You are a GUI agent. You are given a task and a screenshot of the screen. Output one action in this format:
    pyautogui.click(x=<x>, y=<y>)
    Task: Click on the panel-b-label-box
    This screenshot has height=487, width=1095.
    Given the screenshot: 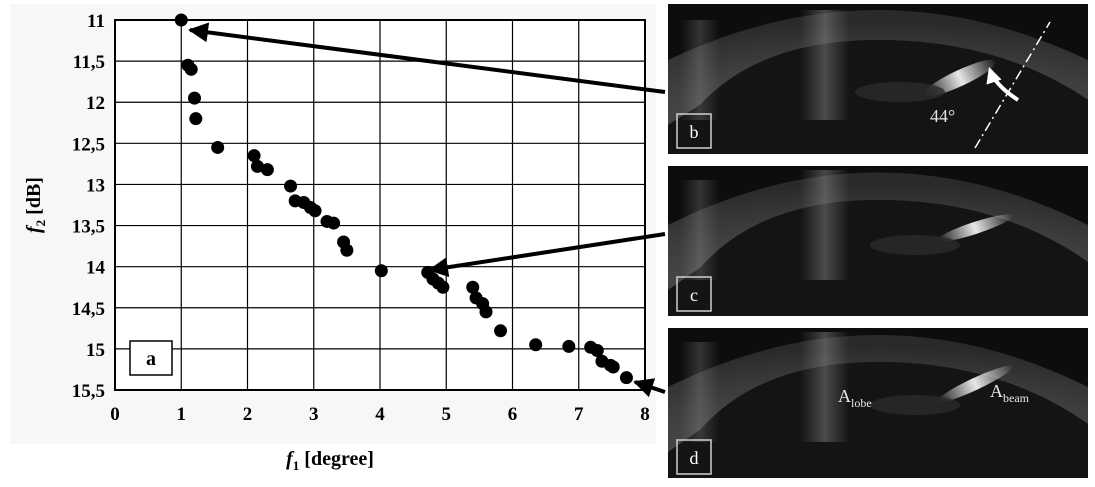 What is the action you would take?
    pyautogui.click(x=694, y=131)
    